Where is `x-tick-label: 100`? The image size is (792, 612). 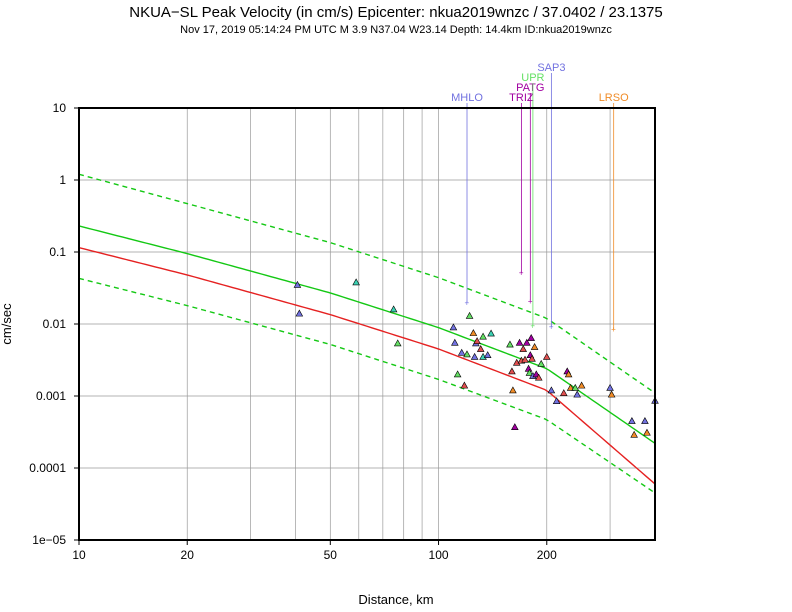 x-tick-label: 100 is located at coordinates (439, 555).